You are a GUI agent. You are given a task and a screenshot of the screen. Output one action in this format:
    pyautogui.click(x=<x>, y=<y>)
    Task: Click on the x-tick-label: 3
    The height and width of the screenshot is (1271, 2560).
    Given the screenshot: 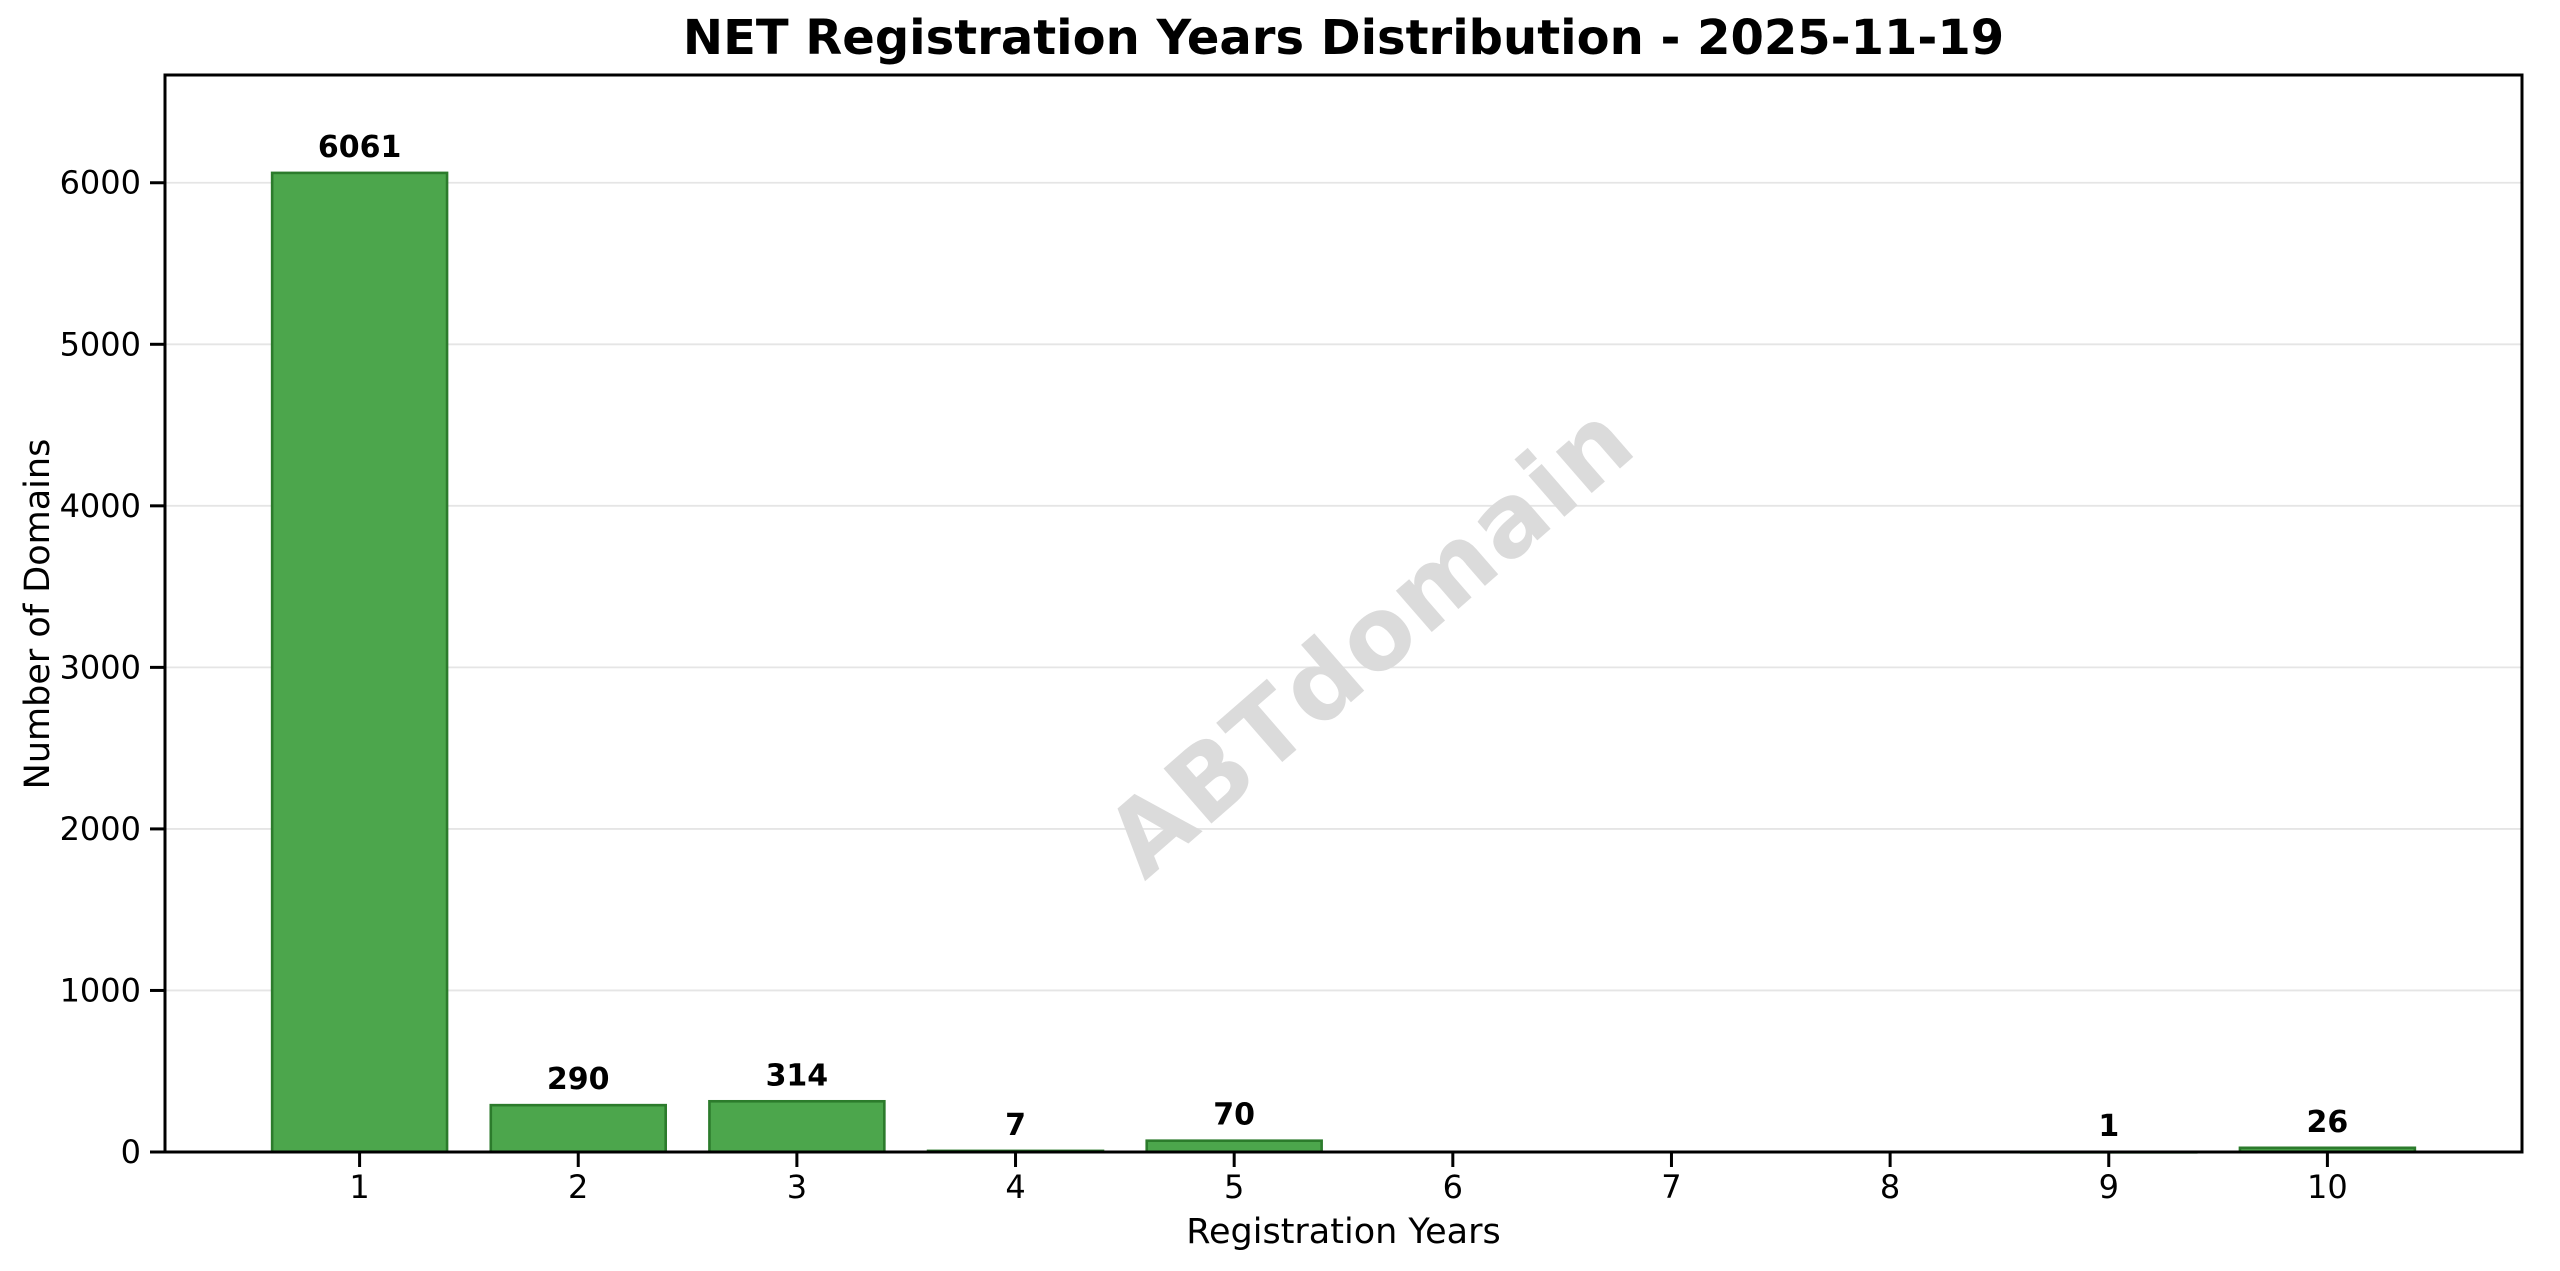 What is the action you would take?
    pyautogui.click(x=797, y=1187)
    